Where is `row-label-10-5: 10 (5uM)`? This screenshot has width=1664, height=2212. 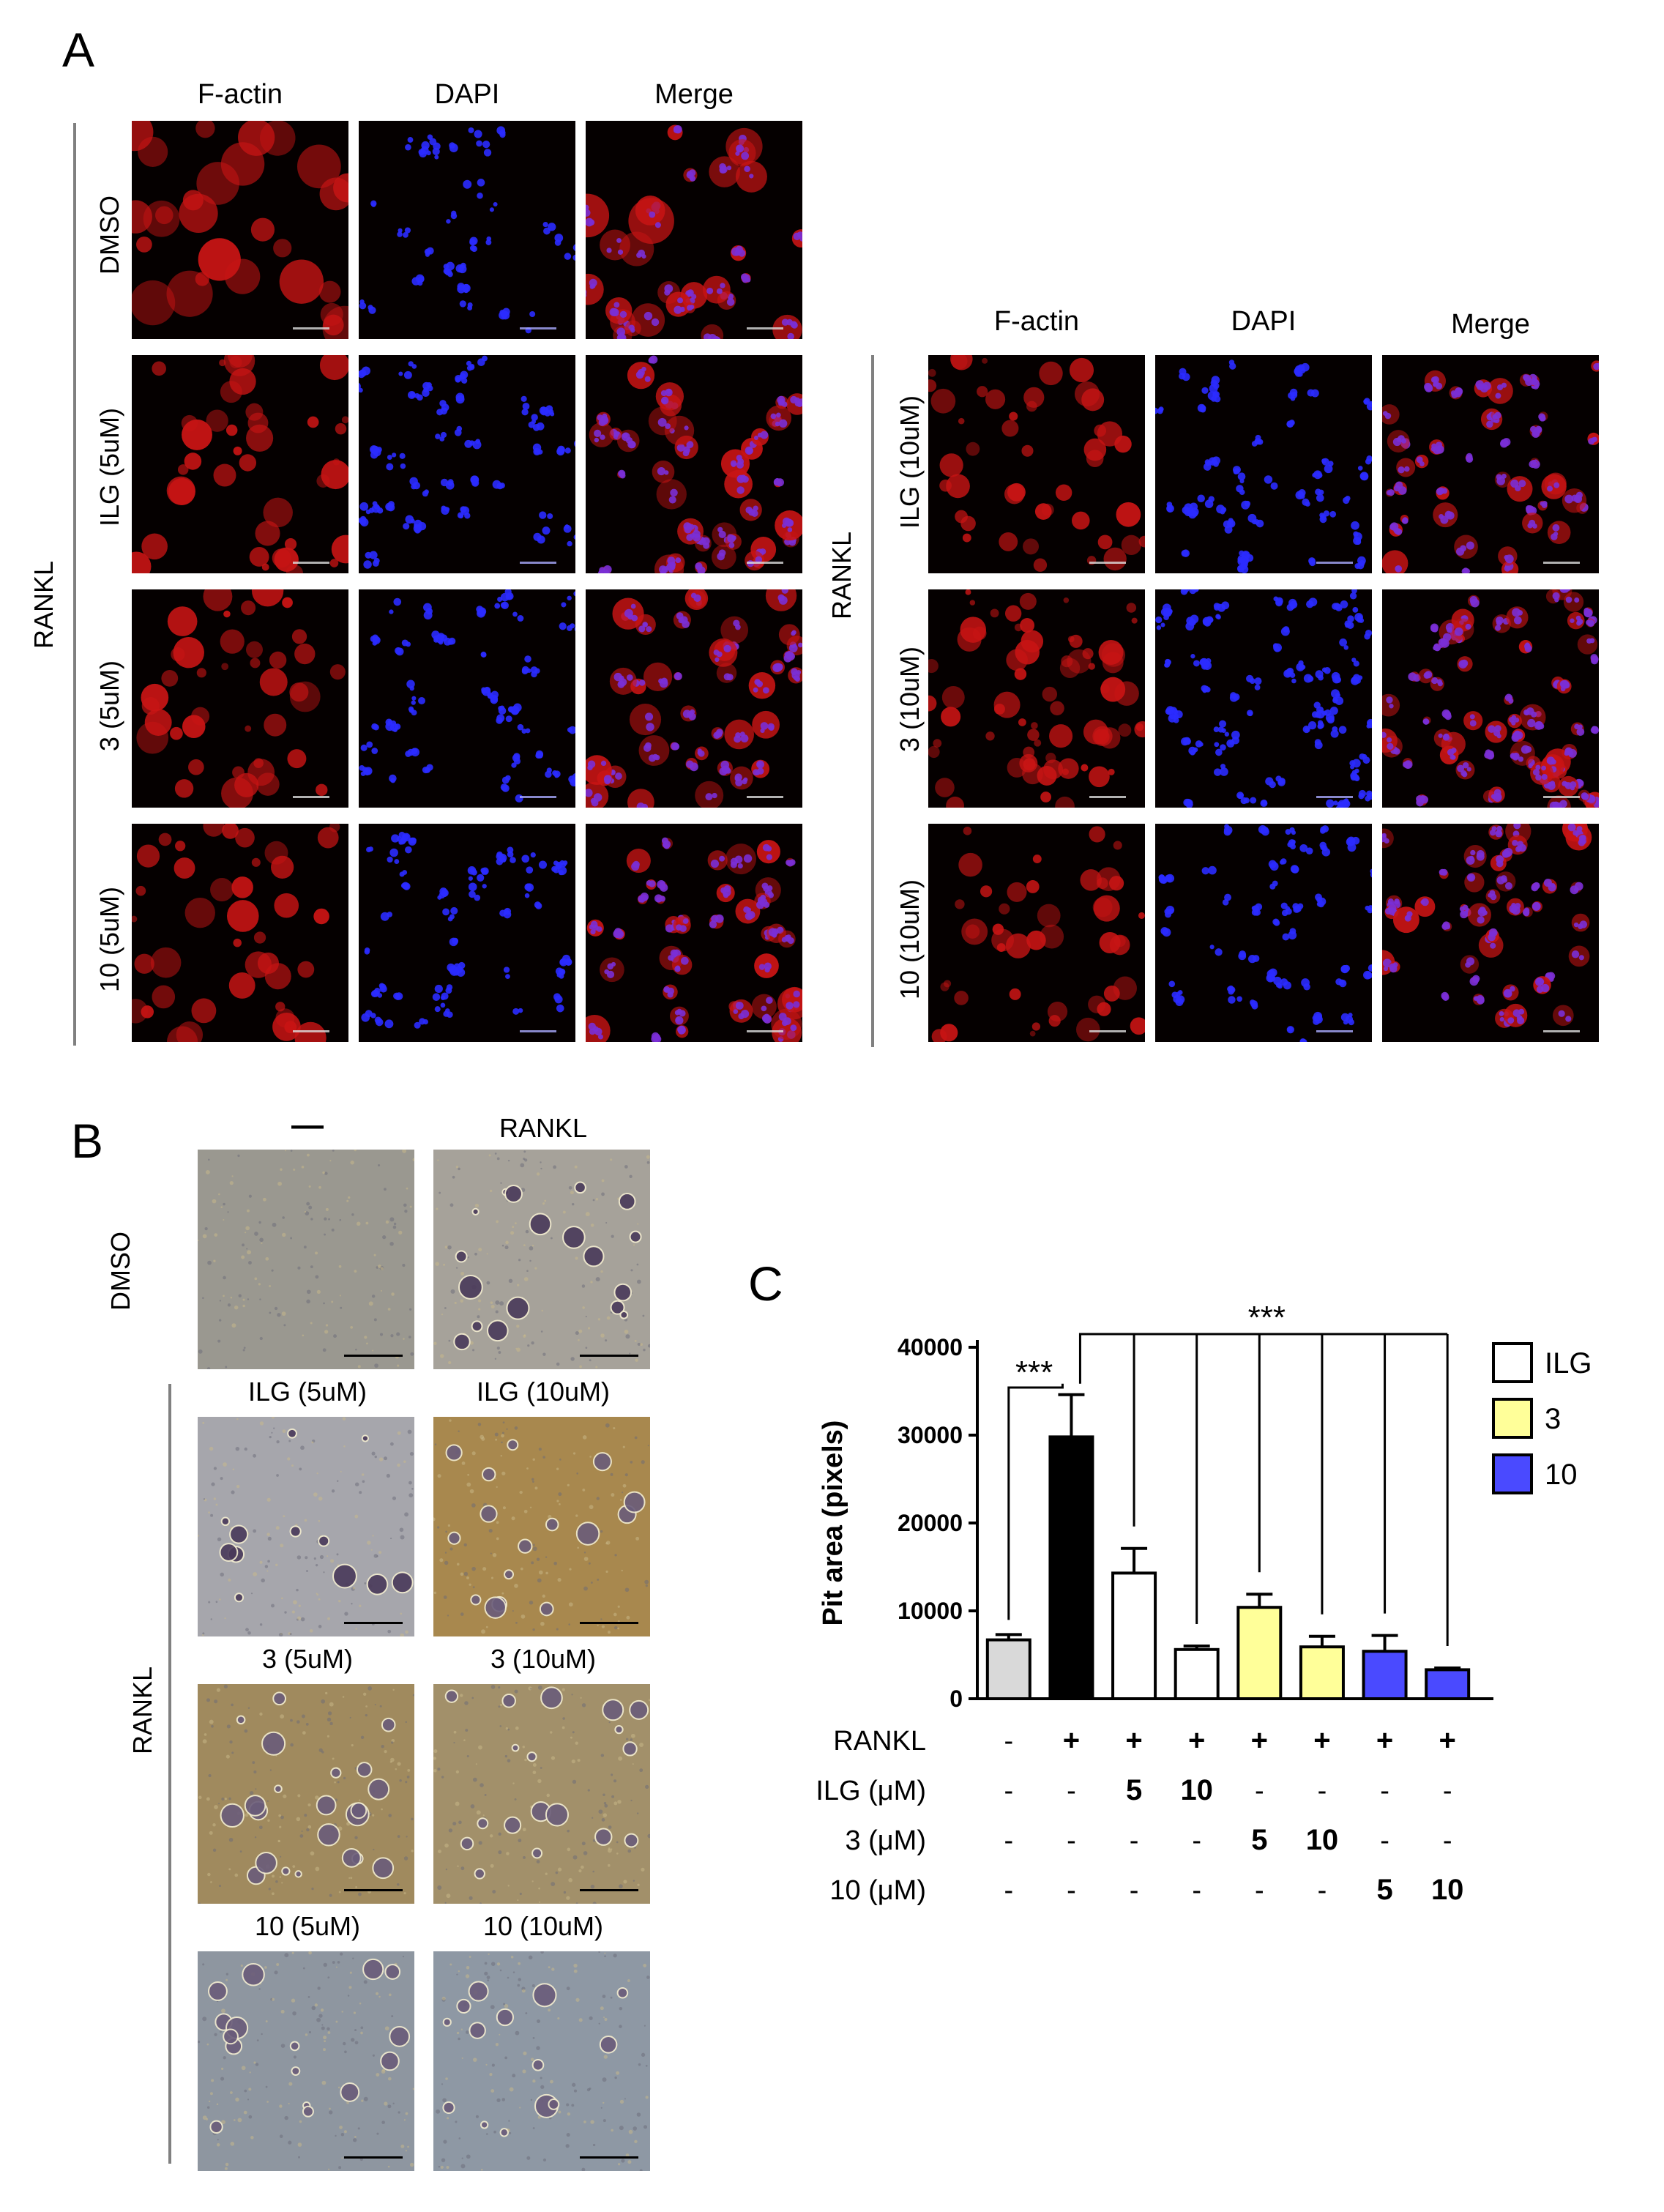 row-label-10-5: 10 (5uM) is located at coordinates (109, 940).